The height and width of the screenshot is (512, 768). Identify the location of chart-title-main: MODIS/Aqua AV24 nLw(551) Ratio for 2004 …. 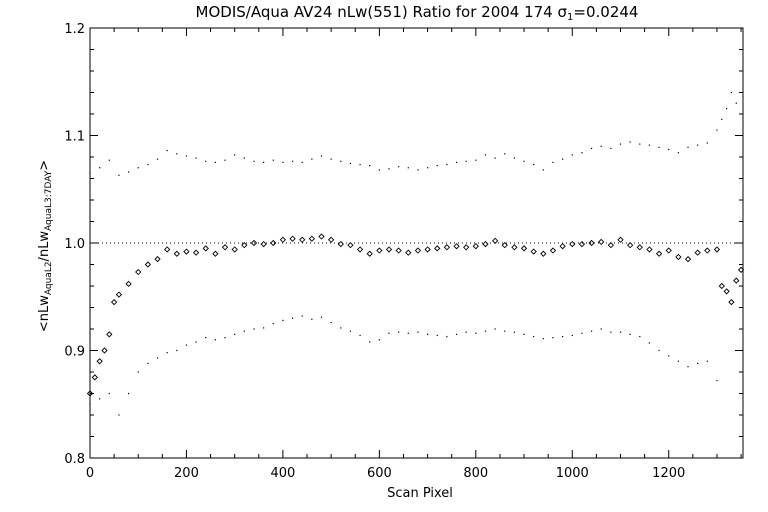
(377, 12).